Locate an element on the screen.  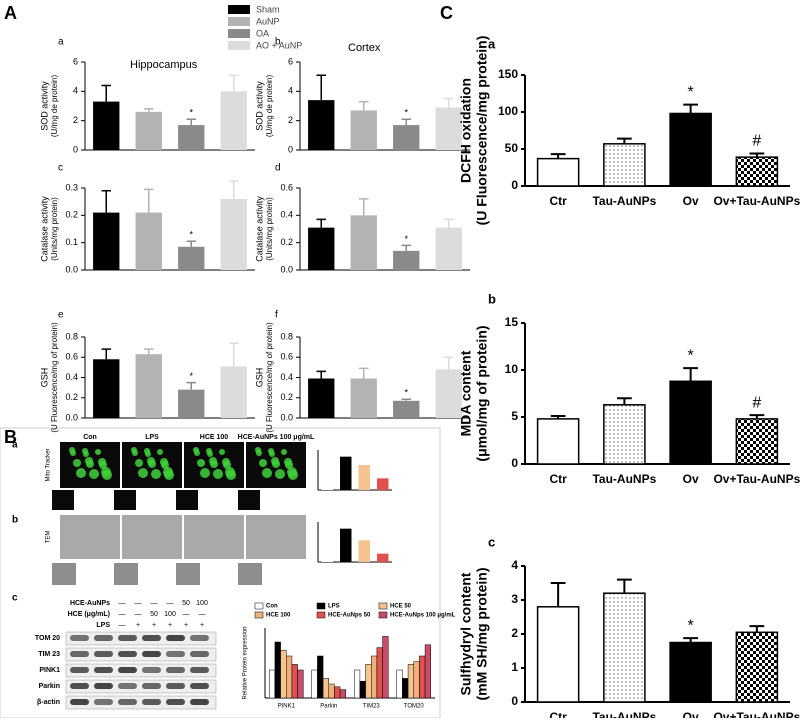
treatment-mark: 50 is located at coordinates (186, 603).